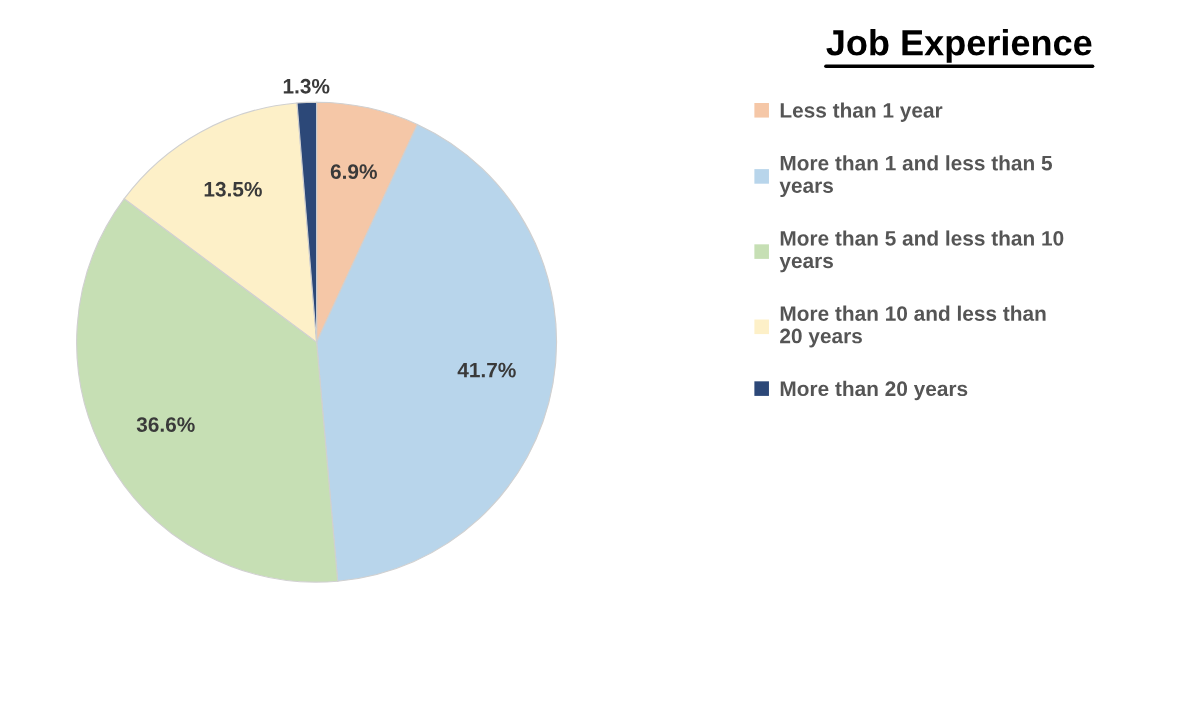 Image resolution: width=1177 pixels, height=728 pixels. I want to click on data-label: 1.3%, so click(306, 86).